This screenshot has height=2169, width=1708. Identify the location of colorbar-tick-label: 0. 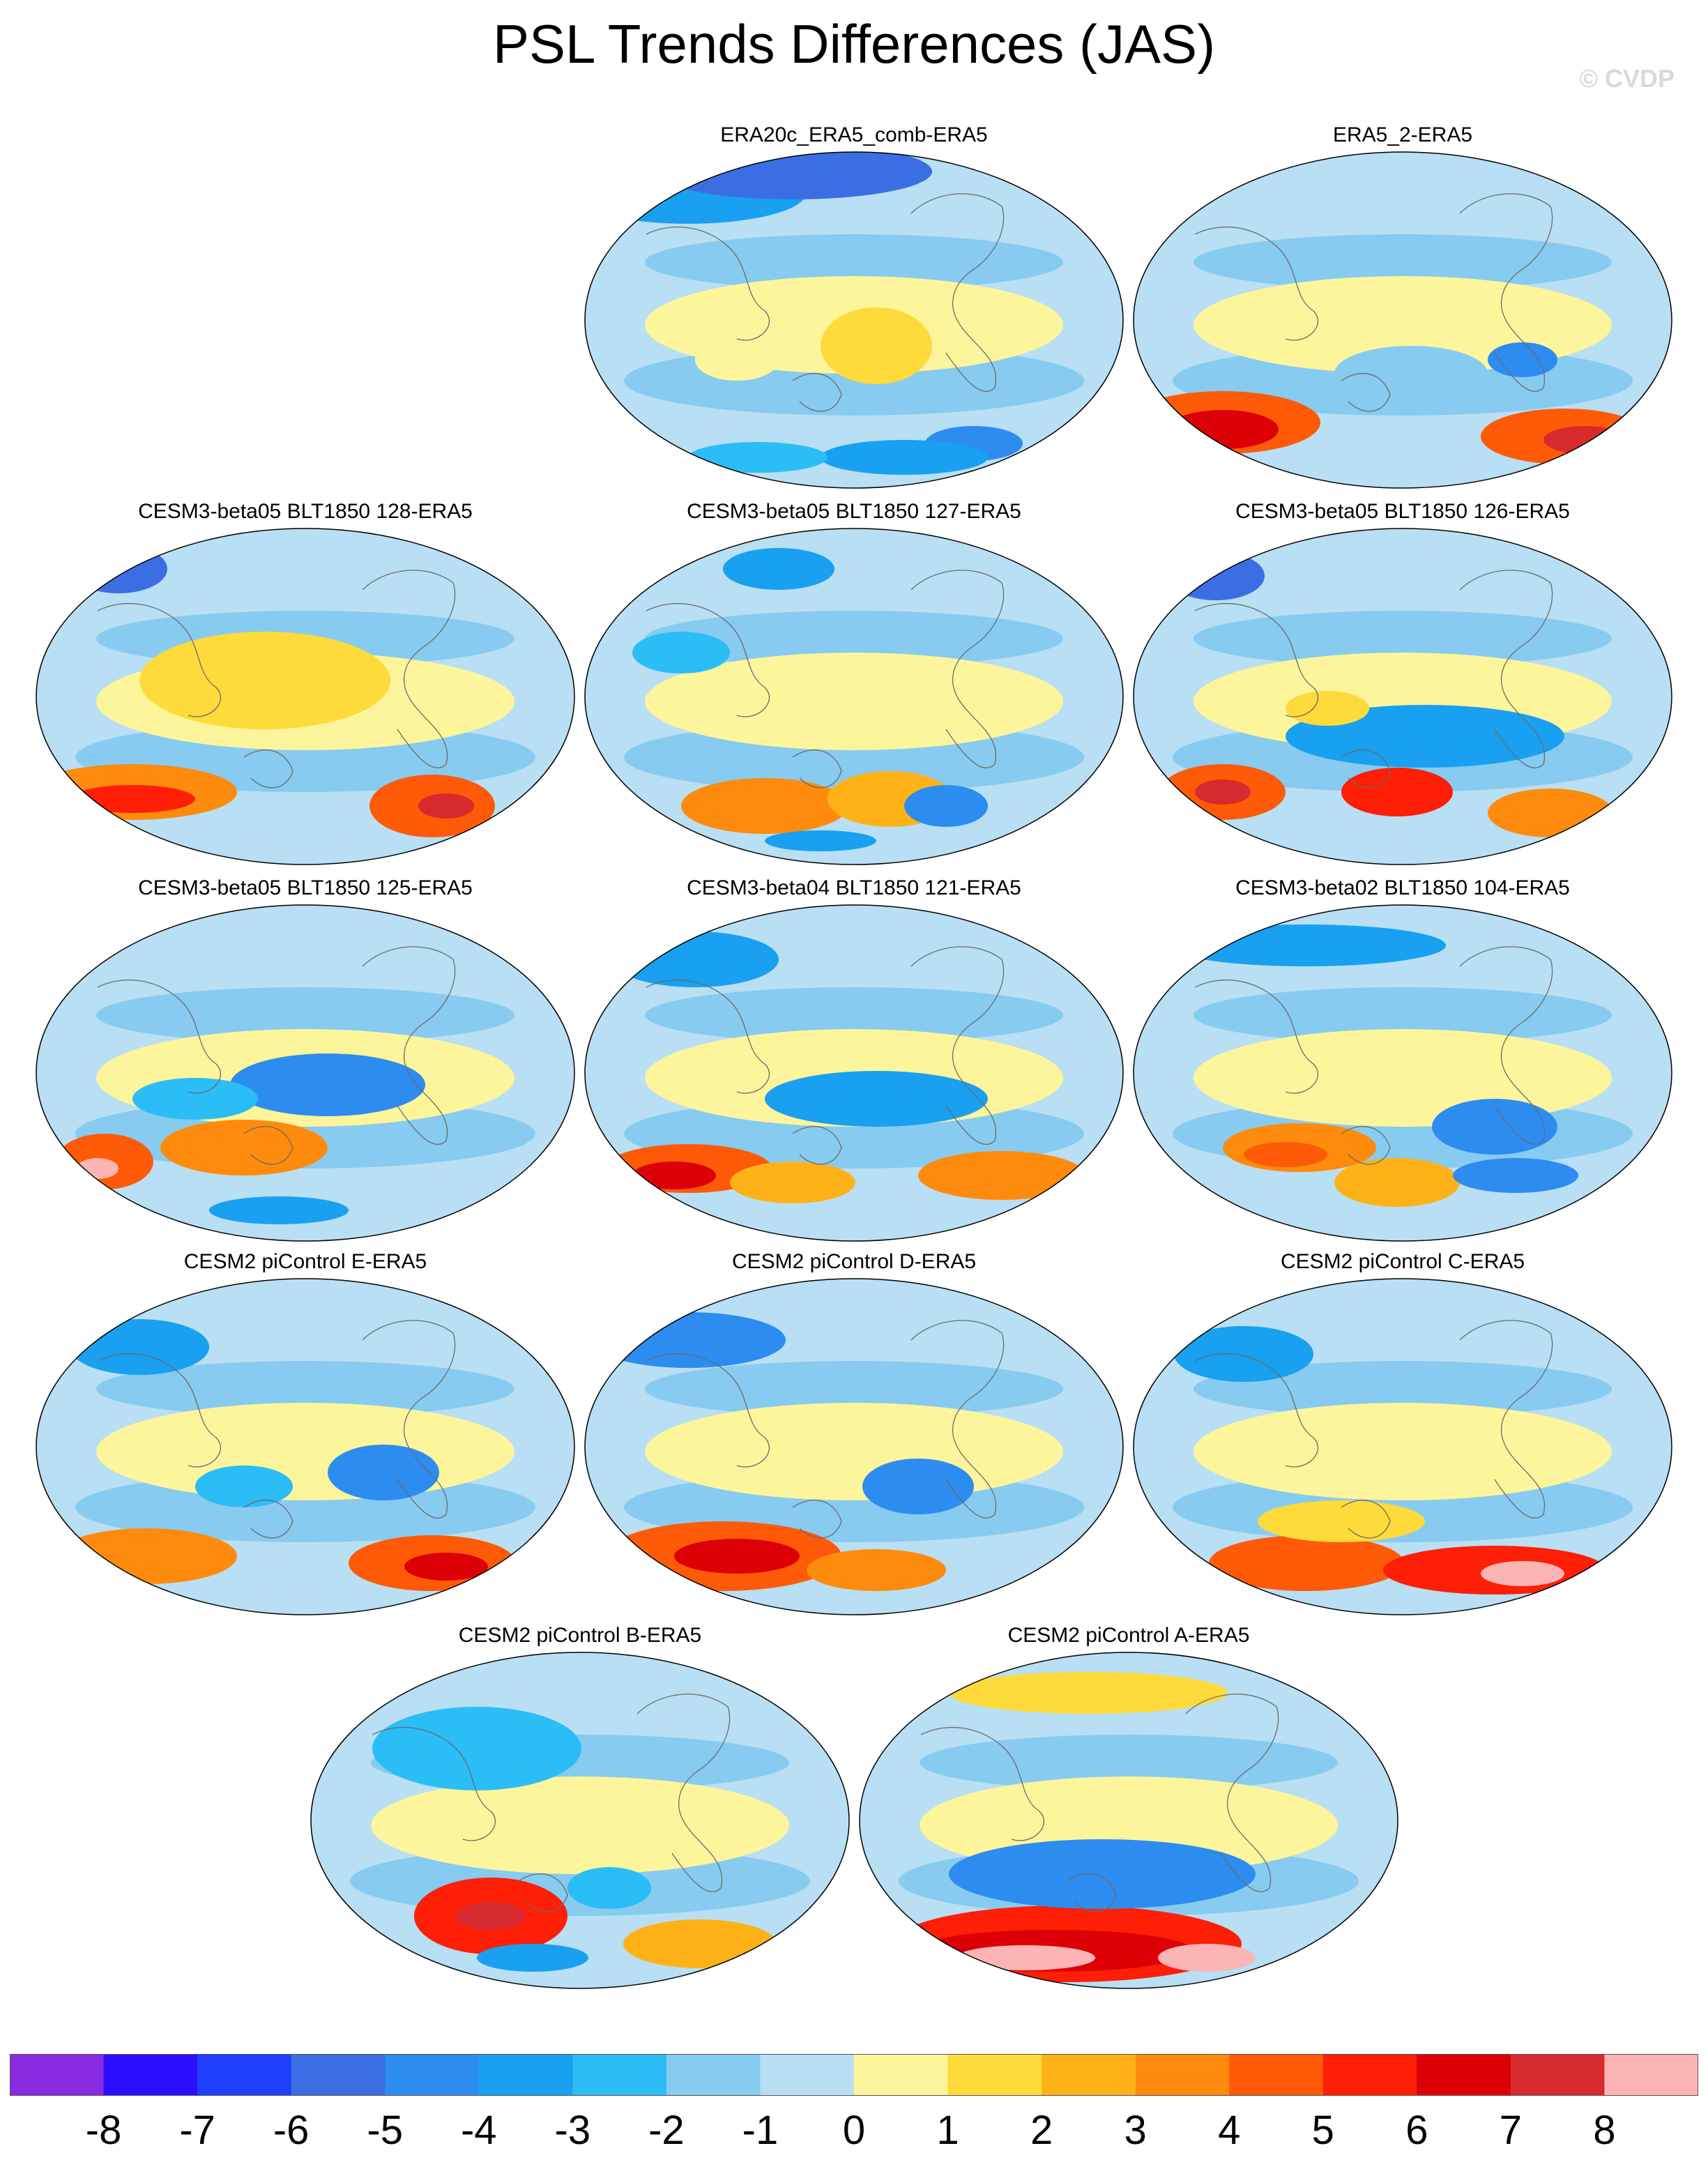
(854, 2130).